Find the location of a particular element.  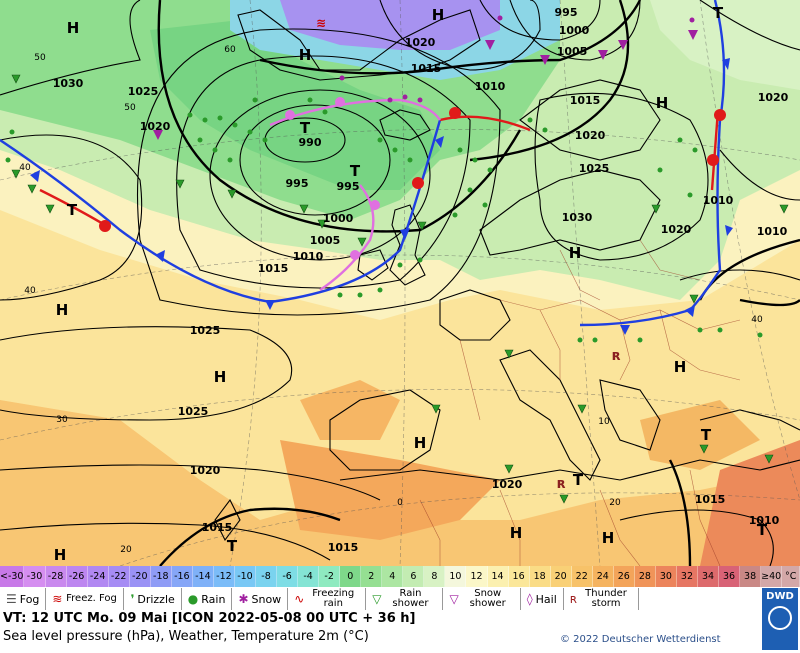

scale-cell: -16 is located at coordinates (182, 576).